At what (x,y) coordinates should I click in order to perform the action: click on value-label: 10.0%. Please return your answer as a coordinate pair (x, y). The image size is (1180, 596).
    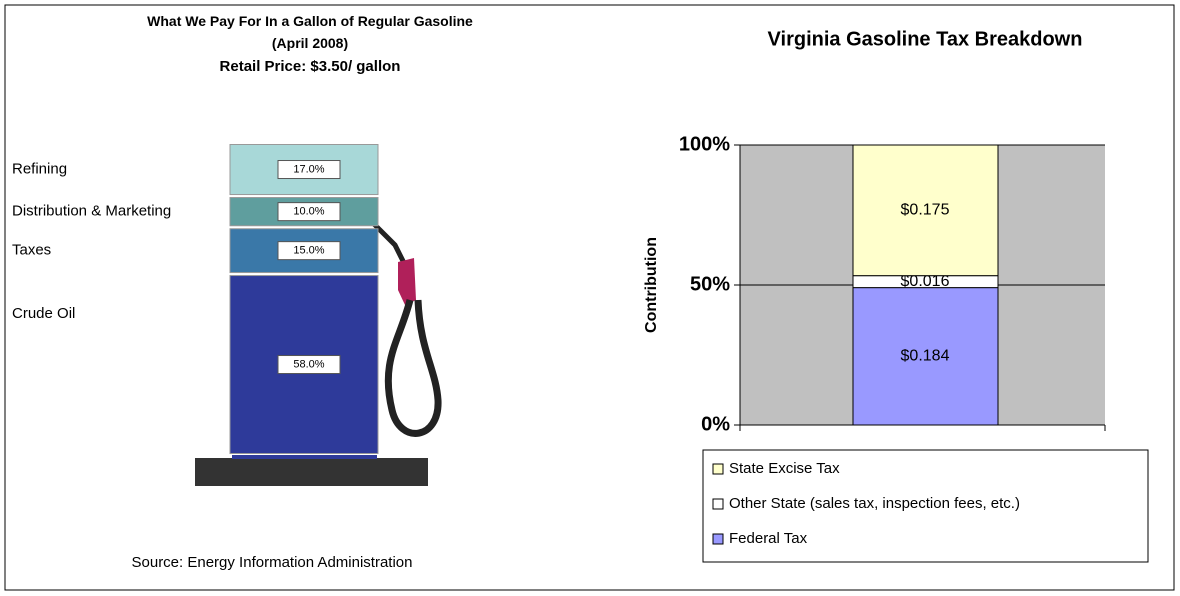
    Looking at the image, I should click on (308, 212).